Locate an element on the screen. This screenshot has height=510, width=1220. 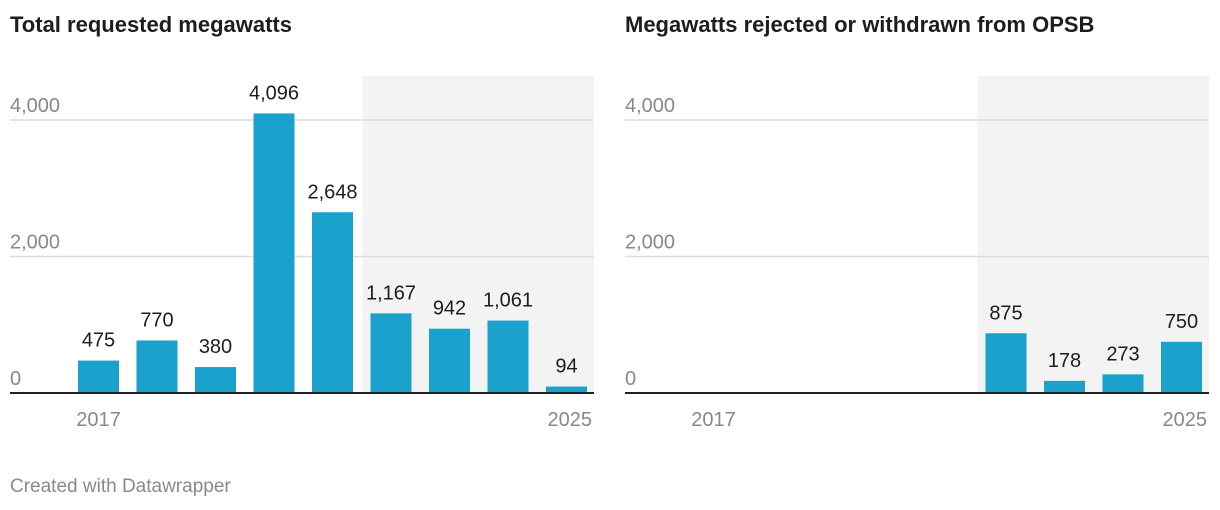
data-label: 178 is located at coordinates (1064, 361).